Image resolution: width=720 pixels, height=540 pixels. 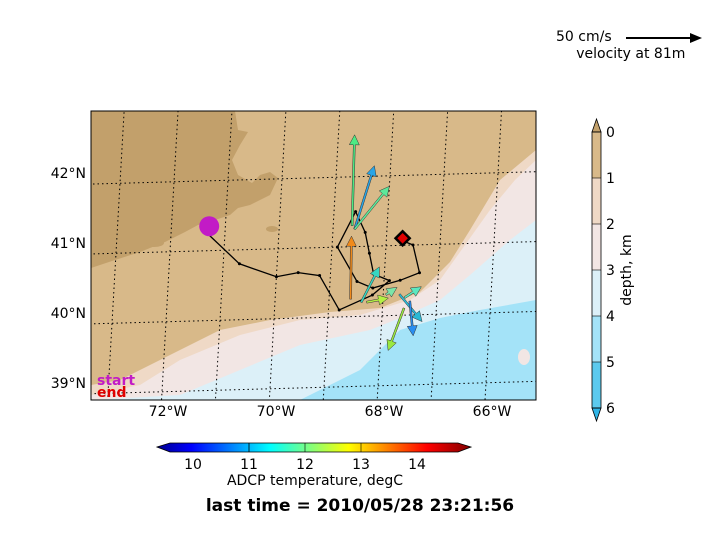 What do you see at coordinates (209, 226) in the screenshot?
I see `start-marker` at bounding box center [209, 226].